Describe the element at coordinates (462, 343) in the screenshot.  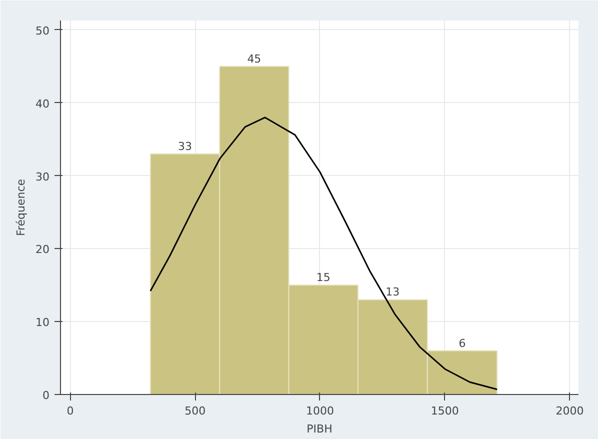
I see `data-label: 6` at that location.